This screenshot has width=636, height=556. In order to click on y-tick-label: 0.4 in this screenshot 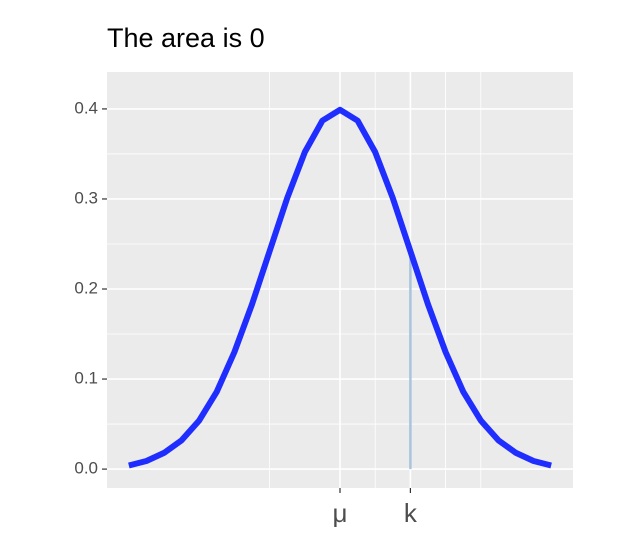, I will do `click(86, 107)`.